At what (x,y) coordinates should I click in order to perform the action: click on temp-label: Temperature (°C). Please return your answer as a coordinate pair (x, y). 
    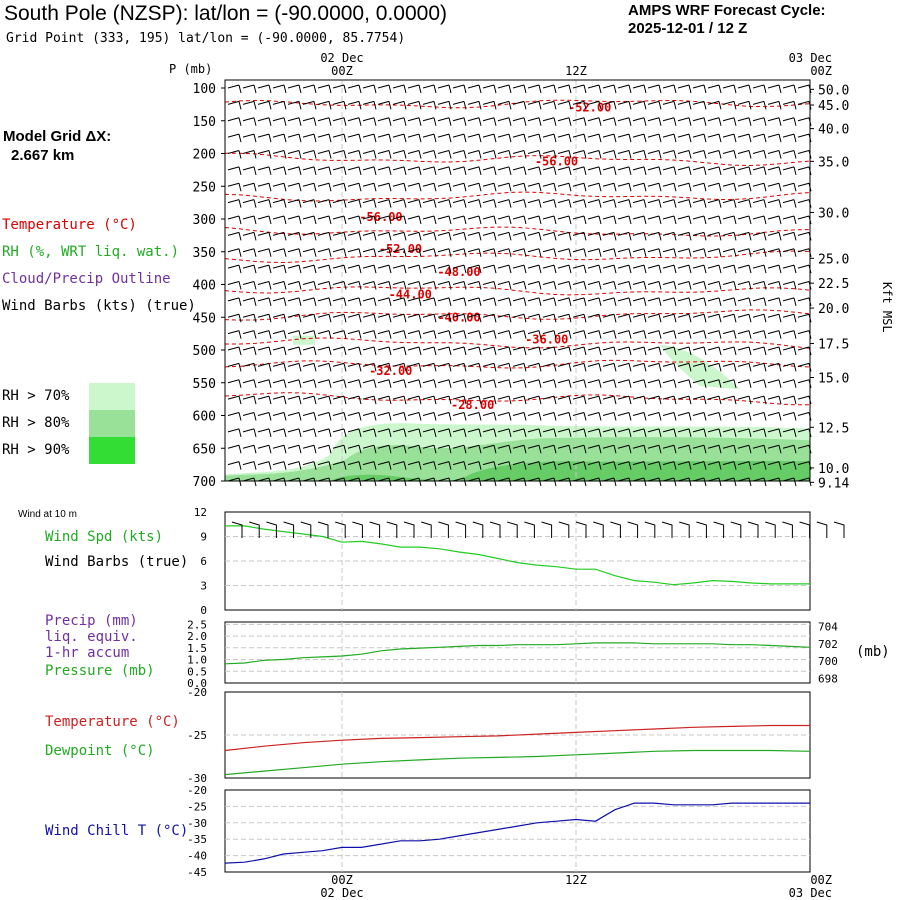
    Looking at the image, I should click on (112, 722).